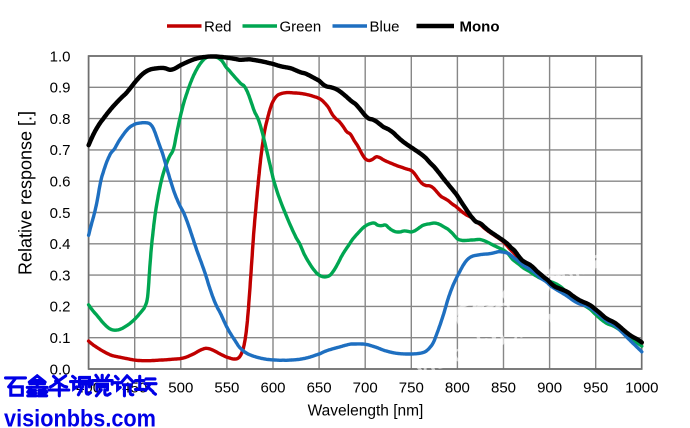 The width and height of the screenshot is (690, 428). What do you see at coordinates (480, 26) in the screenshot?
I see `svg-text: Mono` at bounding box center [480, 26].